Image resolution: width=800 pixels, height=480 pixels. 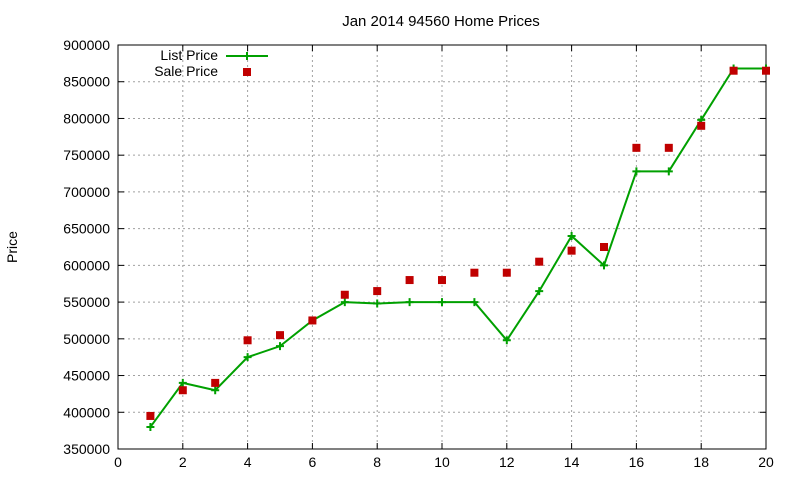 I want to click on legend-list-price-marker, so click(x=247, y=56).